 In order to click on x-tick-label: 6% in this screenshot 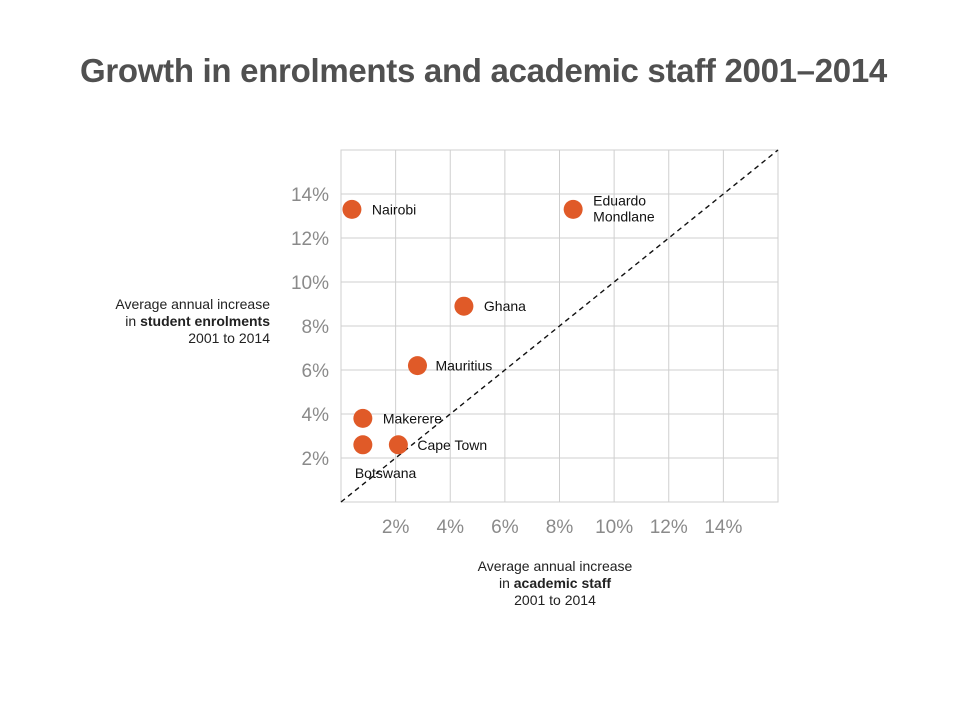, I will do `click(505, 527)`.